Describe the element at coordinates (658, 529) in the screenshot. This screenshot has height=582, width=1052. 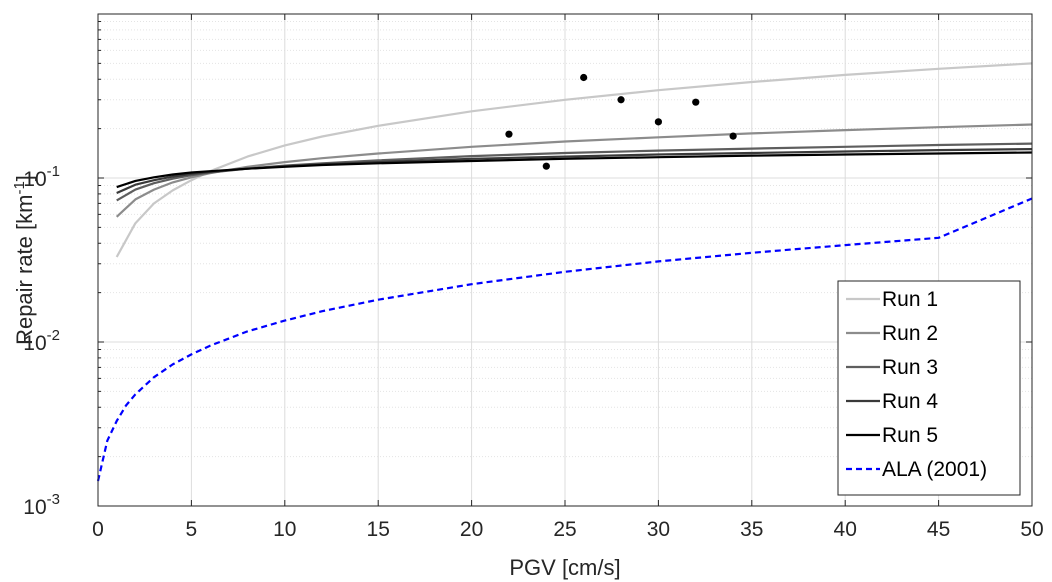
I see `x-tick-label: 30` at that location.